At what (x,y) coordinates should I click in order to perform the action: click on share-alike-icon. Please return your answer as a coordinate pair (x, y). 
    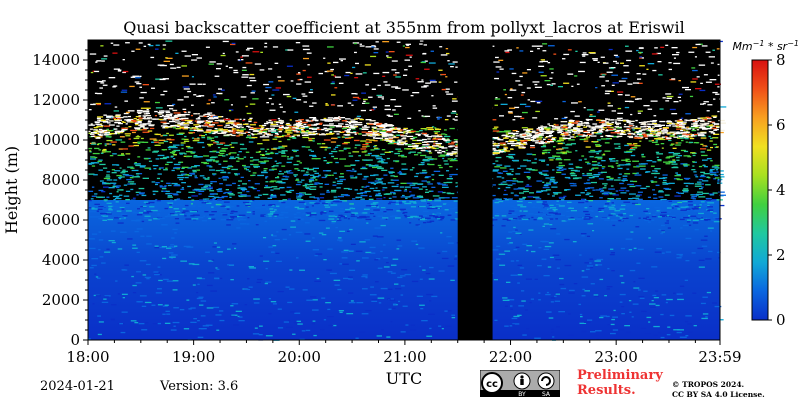
    Looking at the image, I should click on (546, 381).